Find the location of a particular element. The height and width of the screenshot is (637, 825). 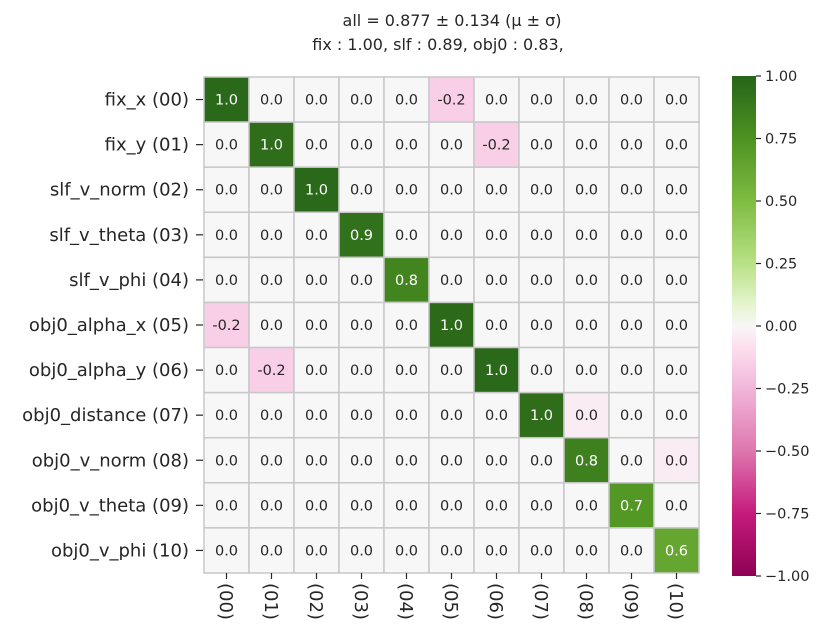

colorbar-tick-label: −1.00 is located at coordinates (787, 577).